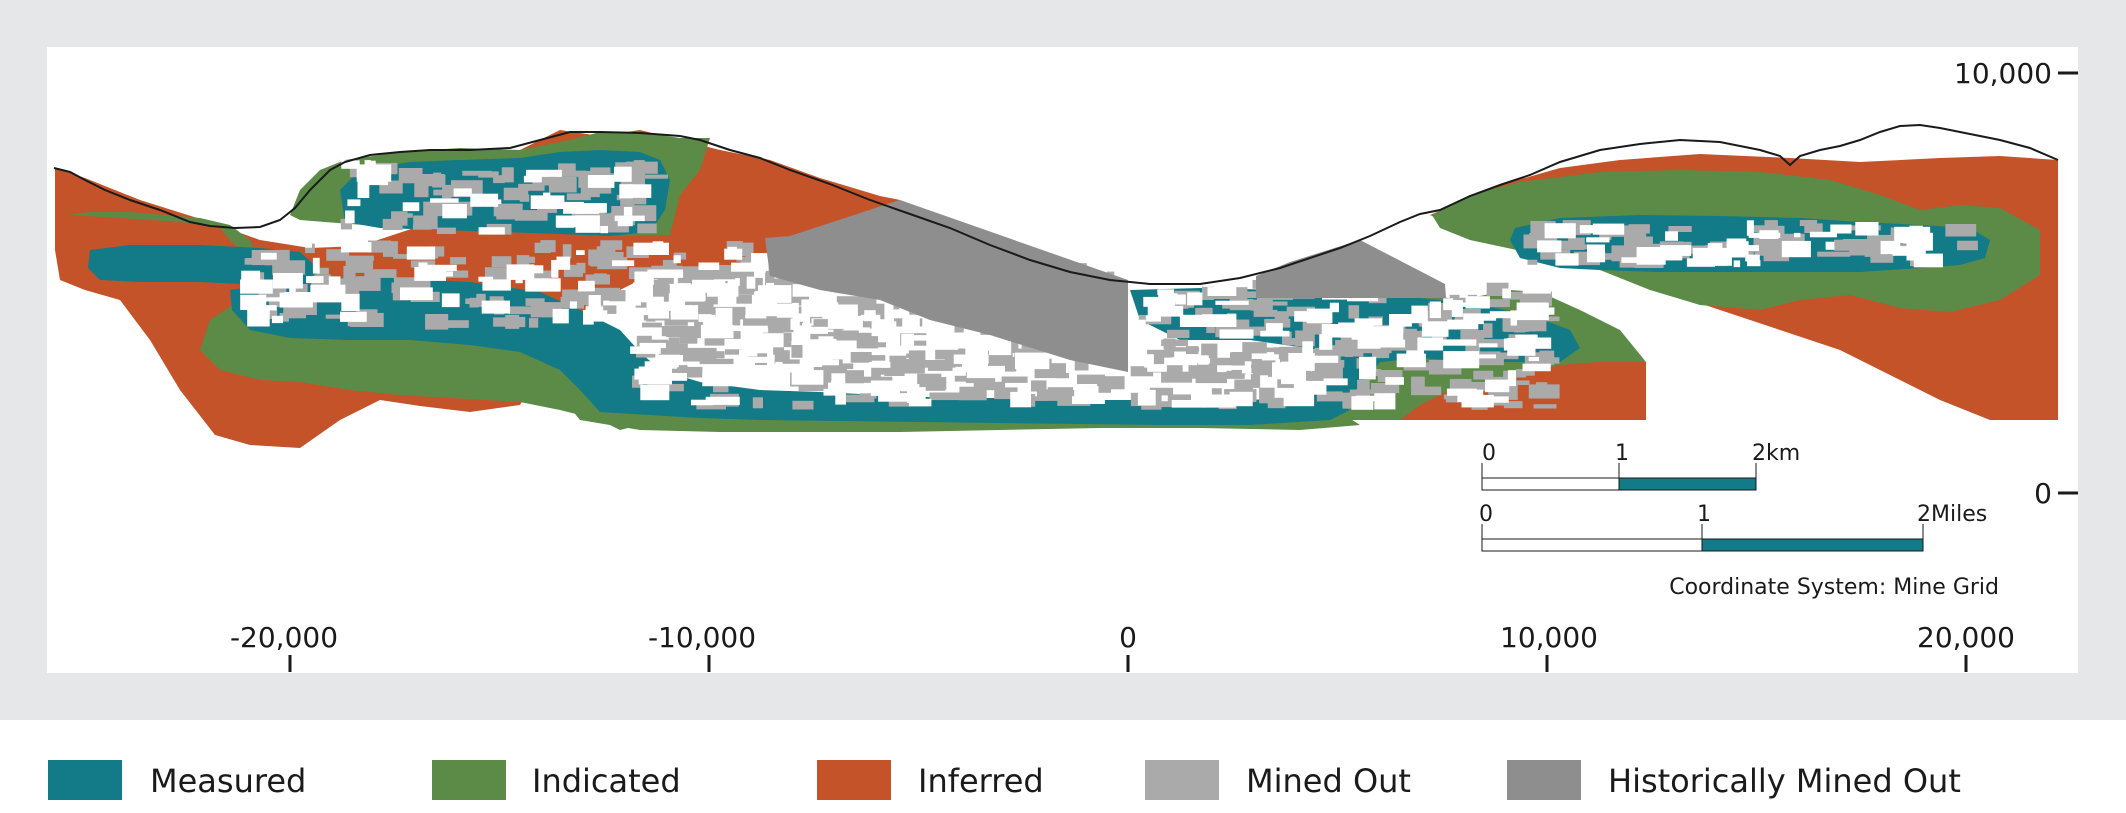 Image resolution: width=2126 pixels, height=813 pixels. I want to click on legend-label-historically-mined-out: Historically Mined Out, so click(1784, 781).